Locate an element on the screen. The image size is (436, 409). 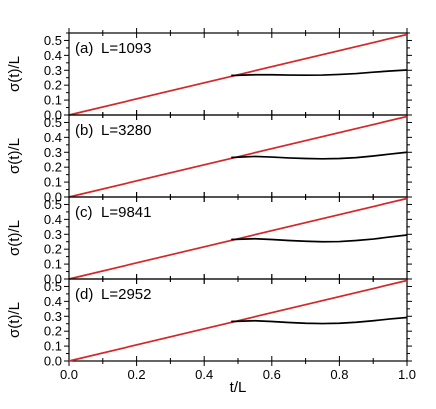
panel-annotation: L=3280 is located at coordinates (126, 130).